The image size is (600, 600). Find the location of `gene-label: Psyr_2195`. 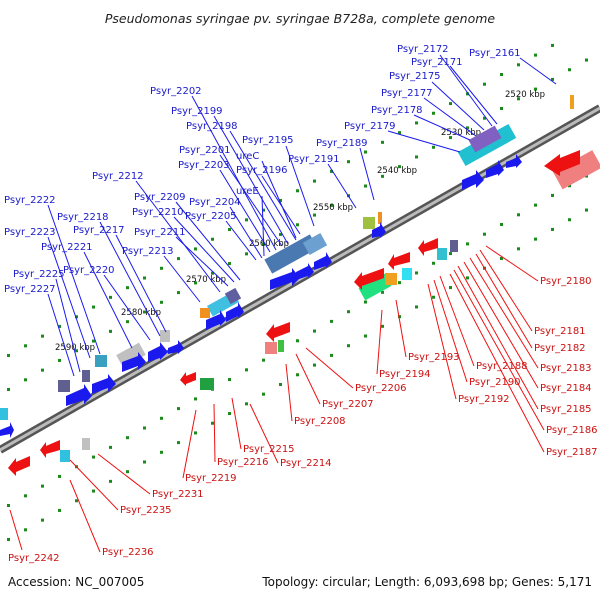

gene-label: Psyr_2195 is located at coordinates (268, 140).